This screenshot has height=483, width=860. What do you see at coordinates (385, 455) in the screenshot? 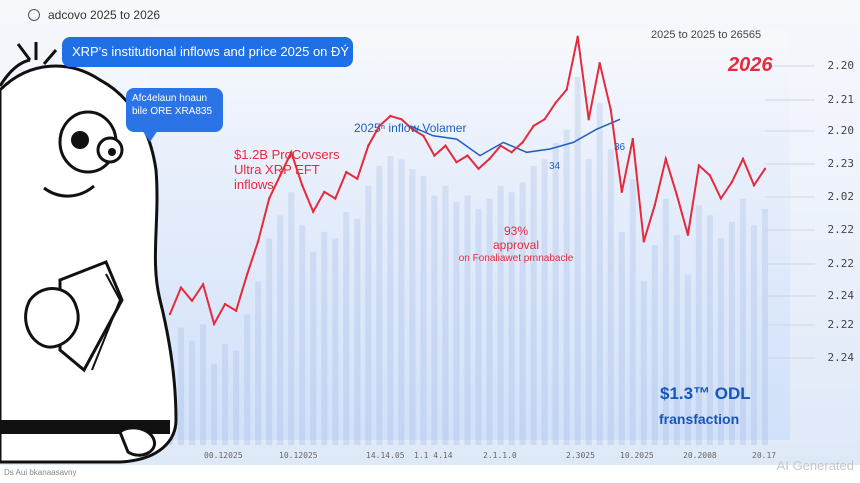
I see `x-tick-2: 14.14.05` at bounding box center [385, 455].